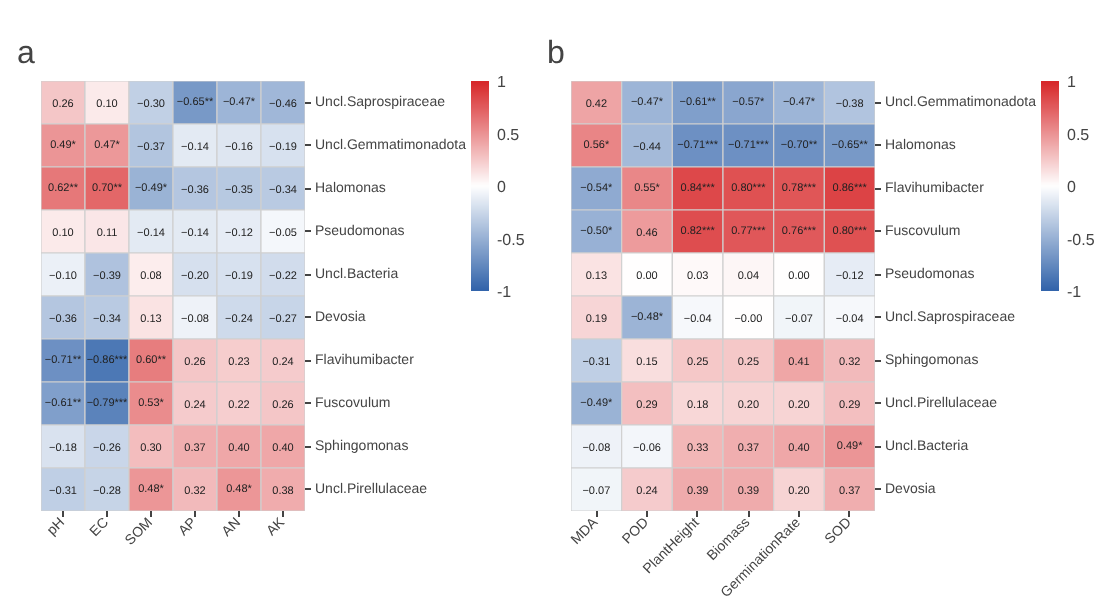 Image resolution: width=1100 pixels, height=610 pixels. I want to click on chart-title: a, so click(26, 54).